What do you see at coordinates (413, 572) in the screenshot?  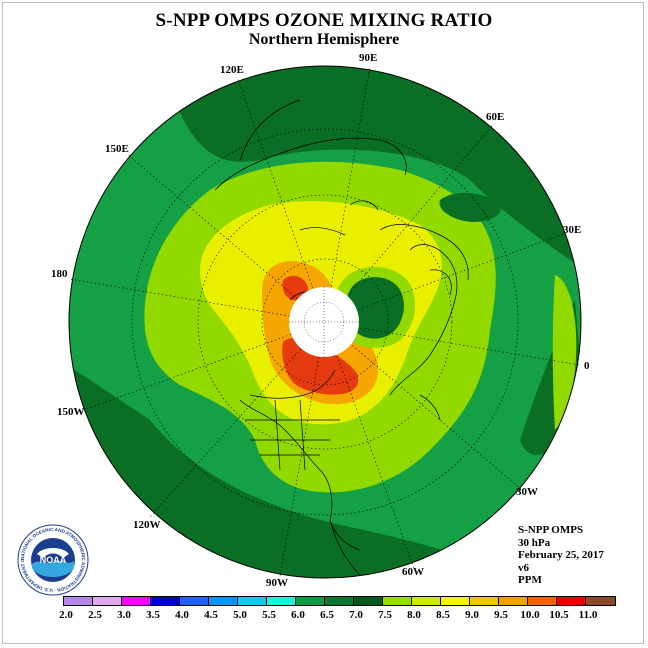 I see `lon-label-60w: 60W` at bounding box center [413, 572].